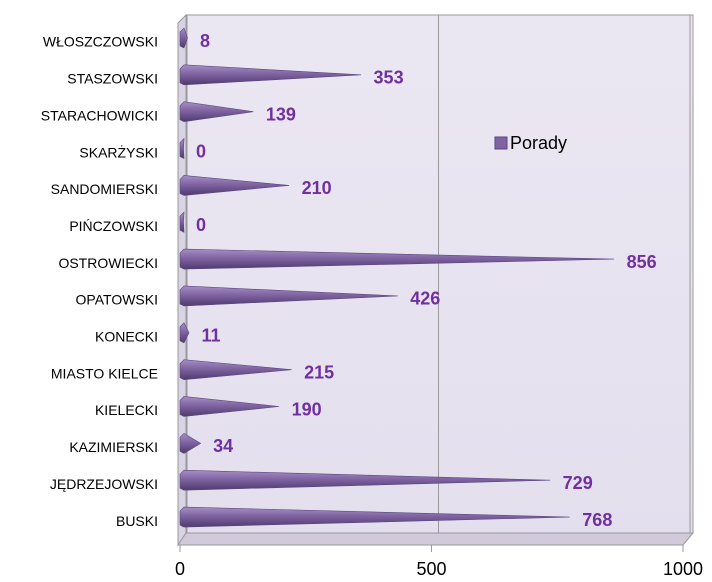 The image size is (712, 582). I want to click on y-tick-label: MIASTO KIELCE, so click(104, 373).